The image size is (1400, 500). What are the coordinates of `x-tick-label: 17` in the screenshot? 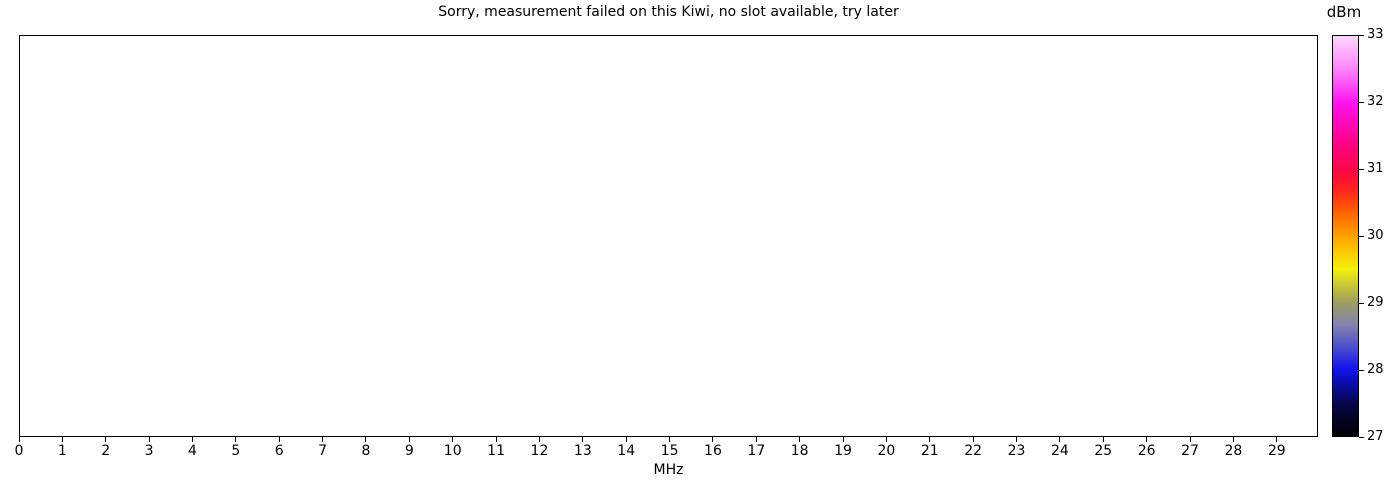 It's located at (756, 451).